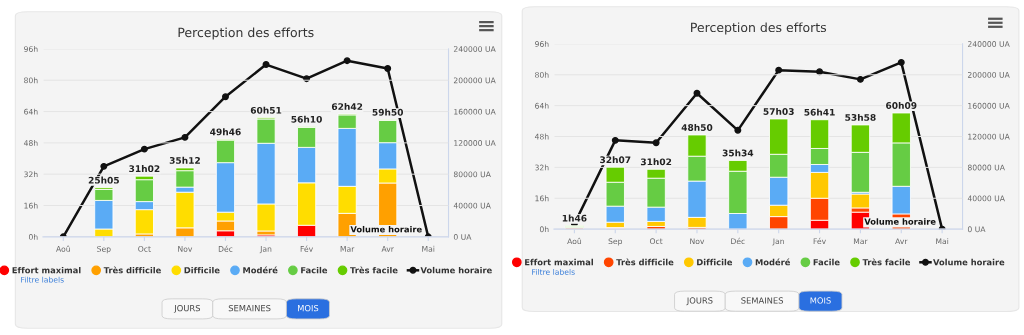 The width and height of the screenshot is (1024, 335). Describe the element at coordinates (901, 105) in the screenshot. I see `total-label: 60h09` at that location.